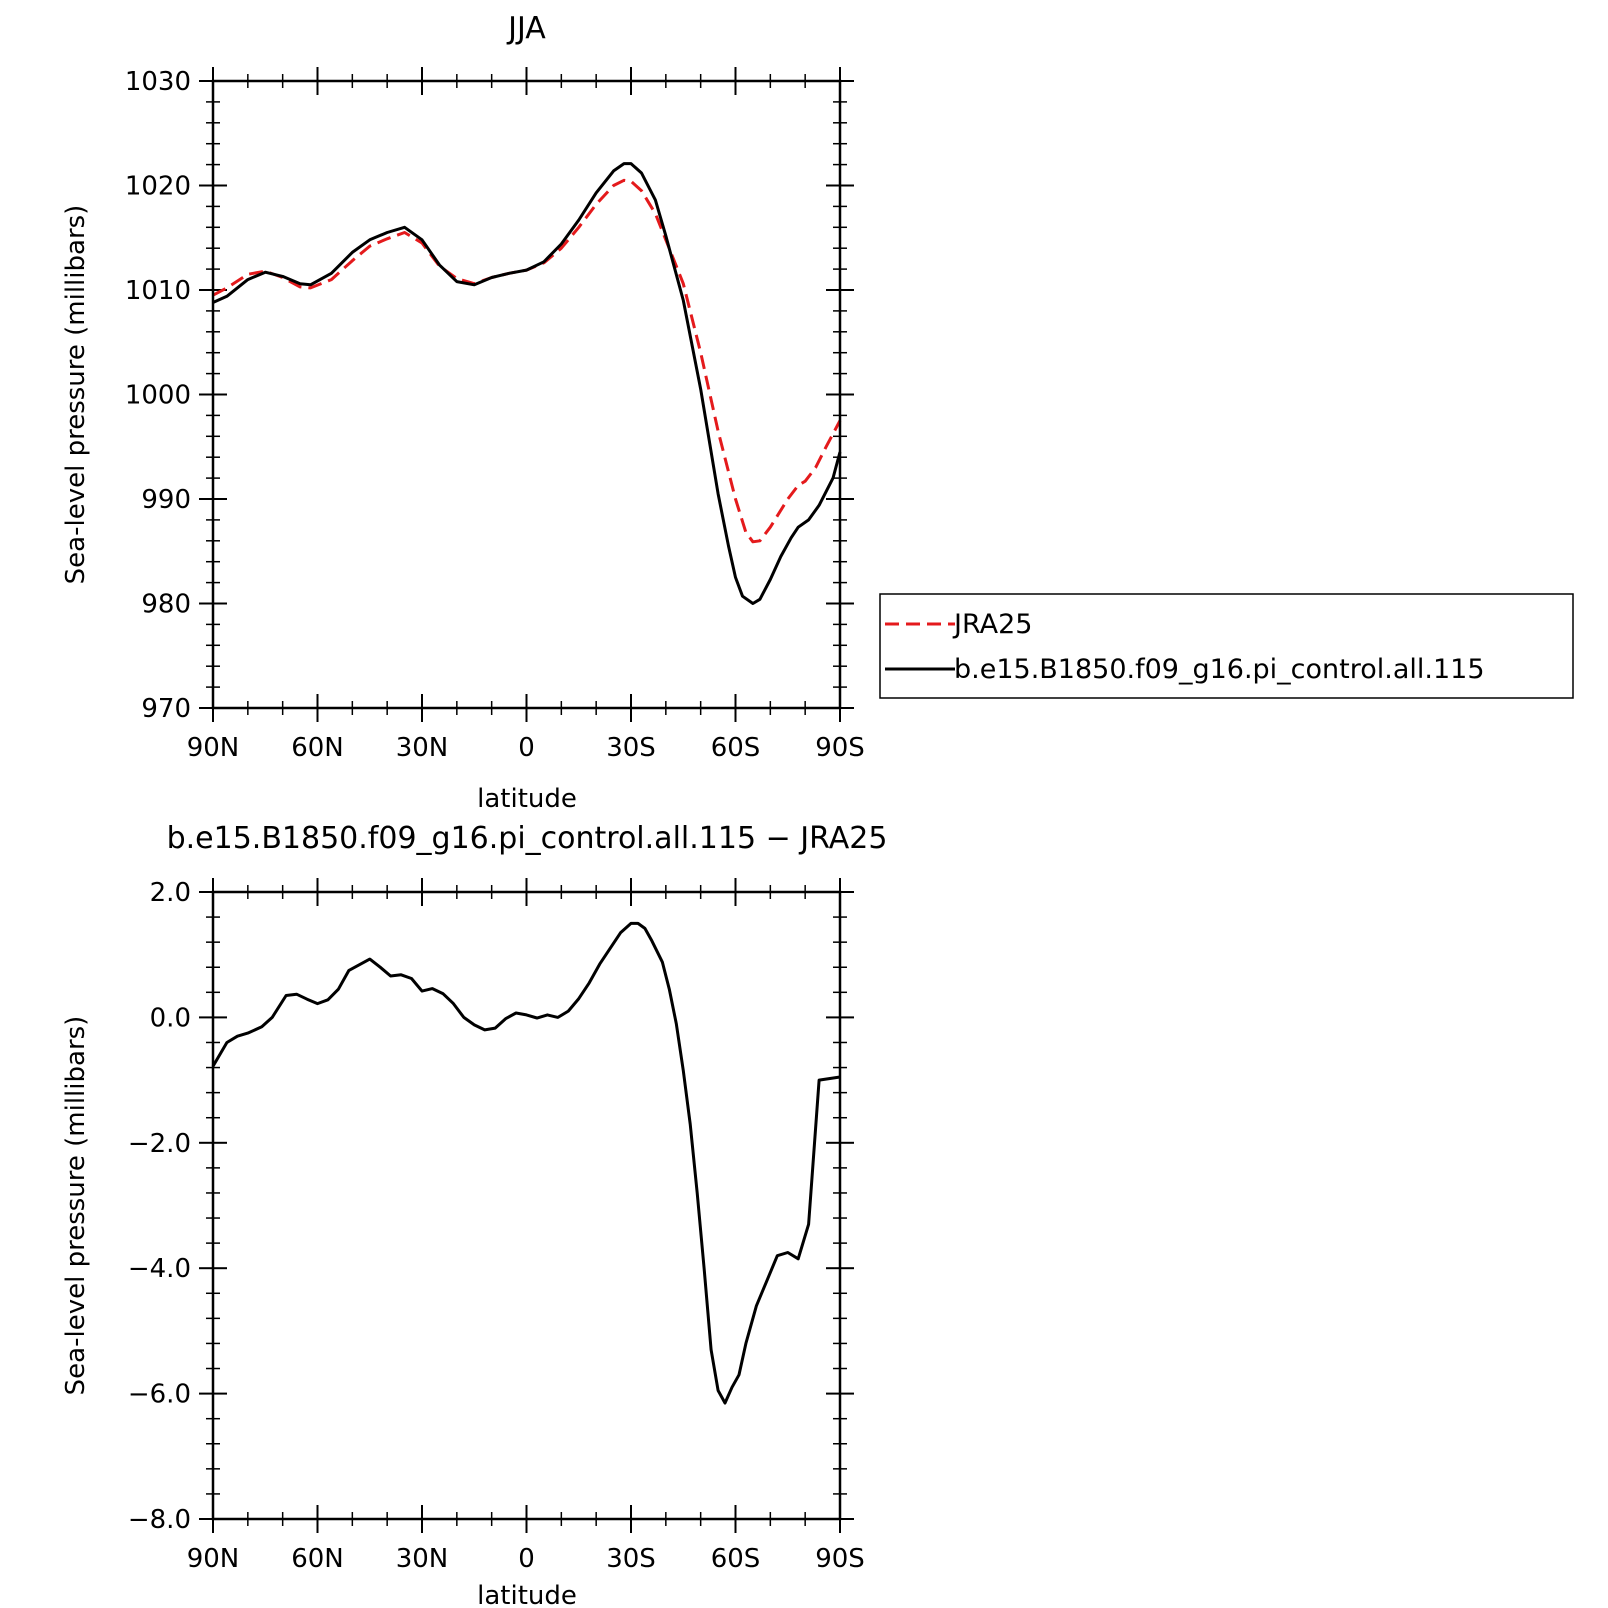 This screenshot has height=1608, width=1608. I want to click on top-panel-ylabel: Sea-level pressure (millibars), so click(76, 395).